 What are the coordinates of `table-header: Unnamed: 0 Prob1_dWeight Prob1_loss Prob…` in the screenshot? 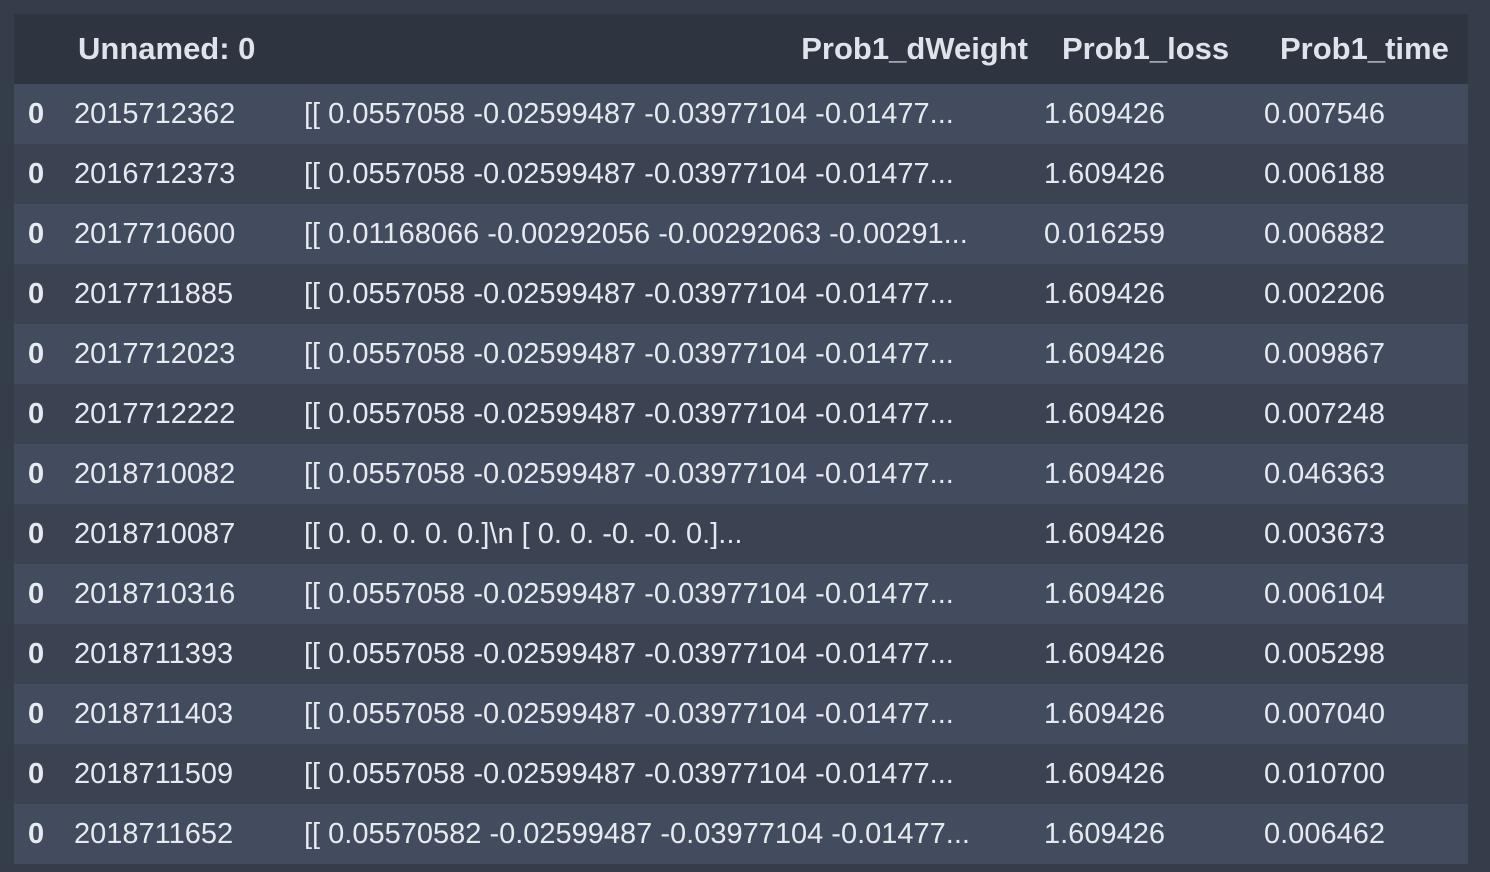 It's located at (741, 49).